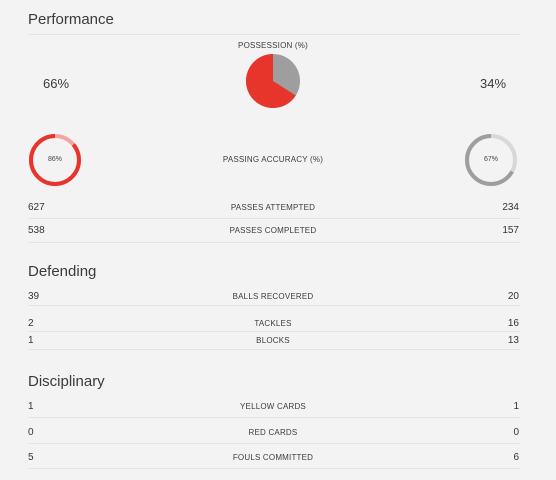 The width and height of the screenshot is (556, 480). Describe the element at coordinates (66, 381) in the screenshot. I see `disciplinary-title: Disciplinary` at that location.